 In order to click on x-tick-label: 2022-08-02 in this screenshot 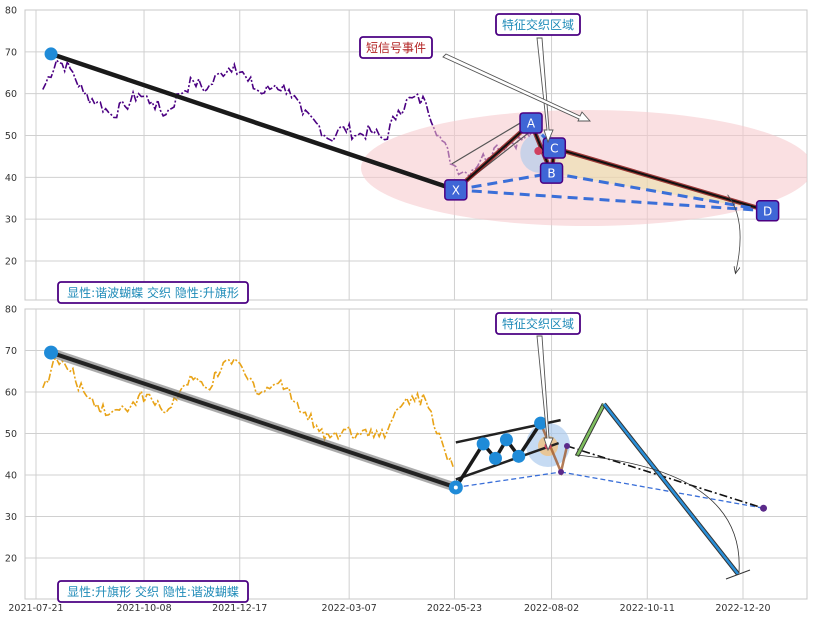, I will do `click(551, 608)`.